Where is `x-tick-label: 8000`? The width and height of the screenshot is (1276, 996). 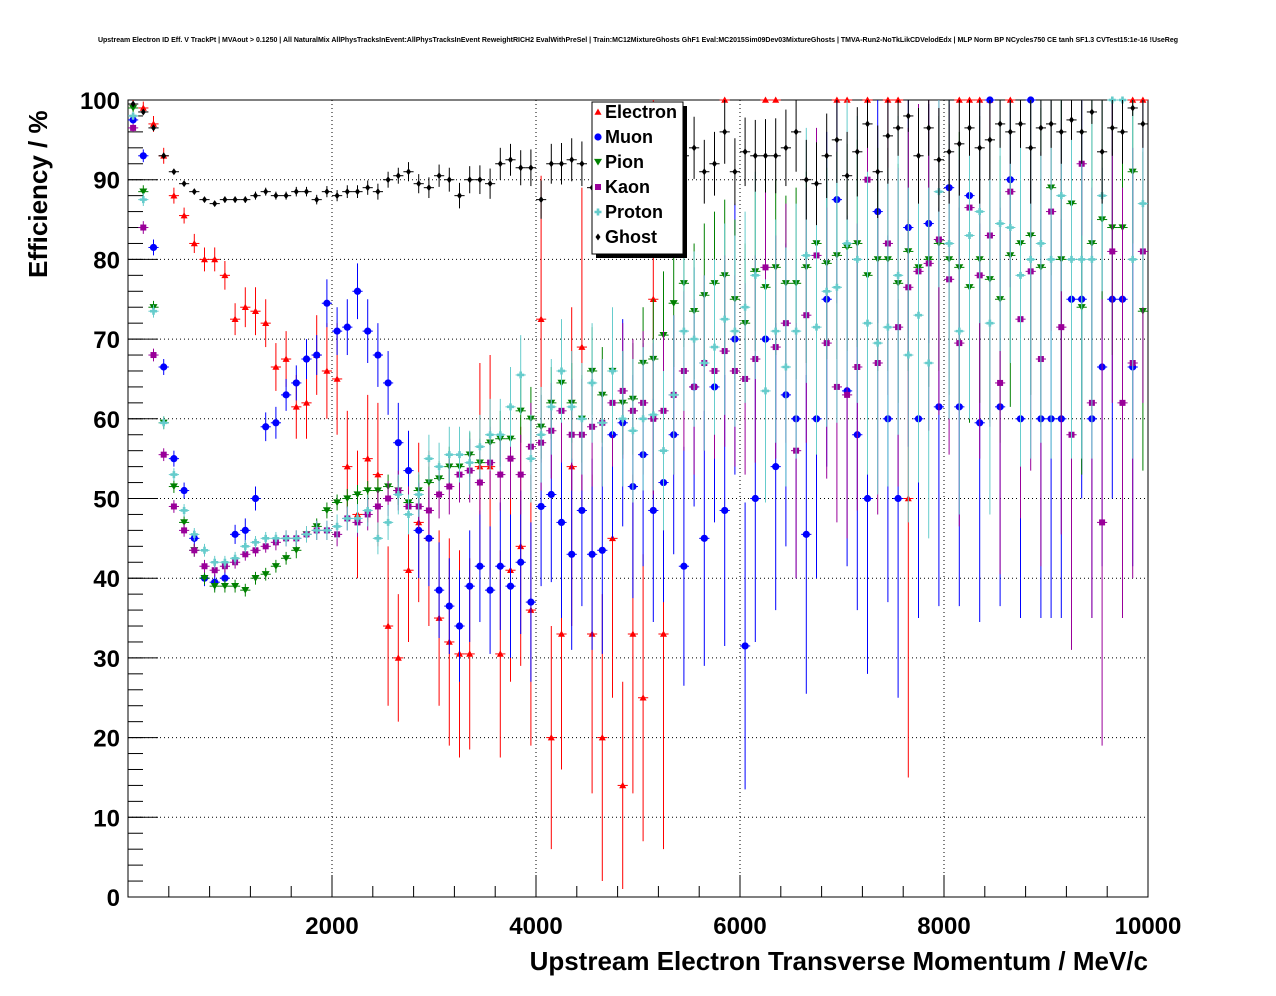 x-tick-label: 8000 is located at coordinates (943, 926).